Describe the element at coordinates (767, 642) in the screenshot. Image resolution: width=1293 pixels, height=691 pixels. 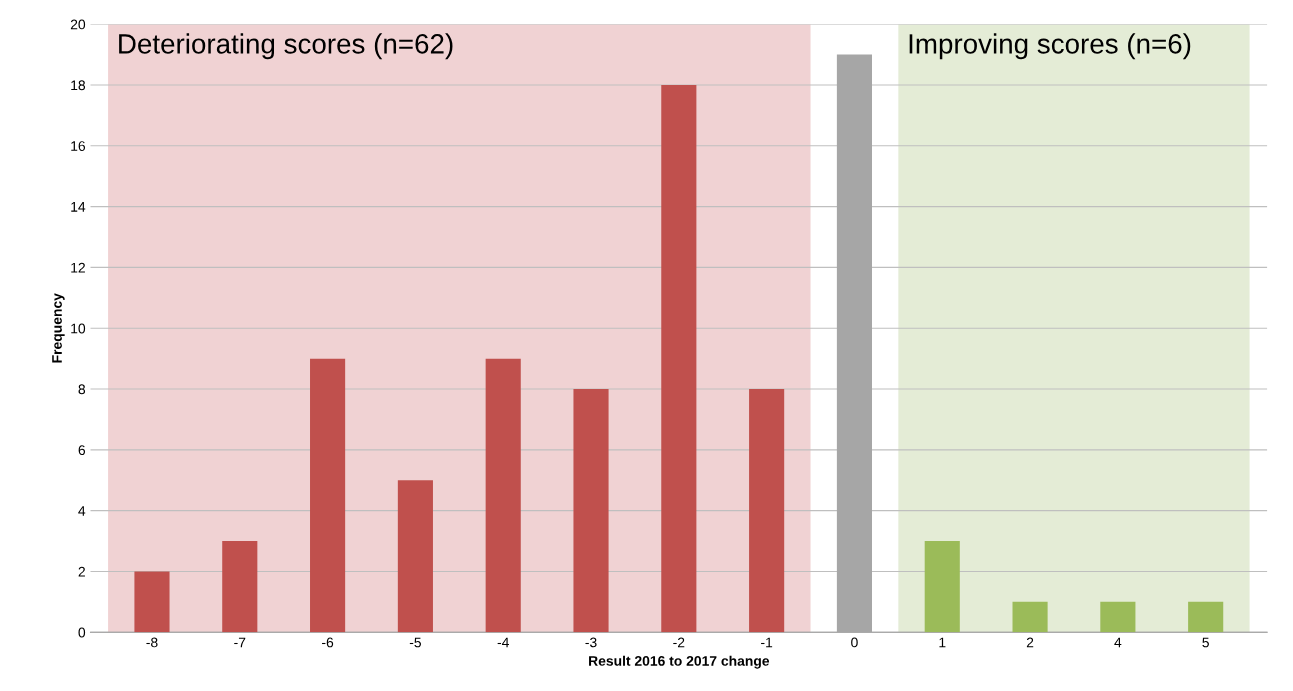
I see `x-tick-label: -1` at that location.